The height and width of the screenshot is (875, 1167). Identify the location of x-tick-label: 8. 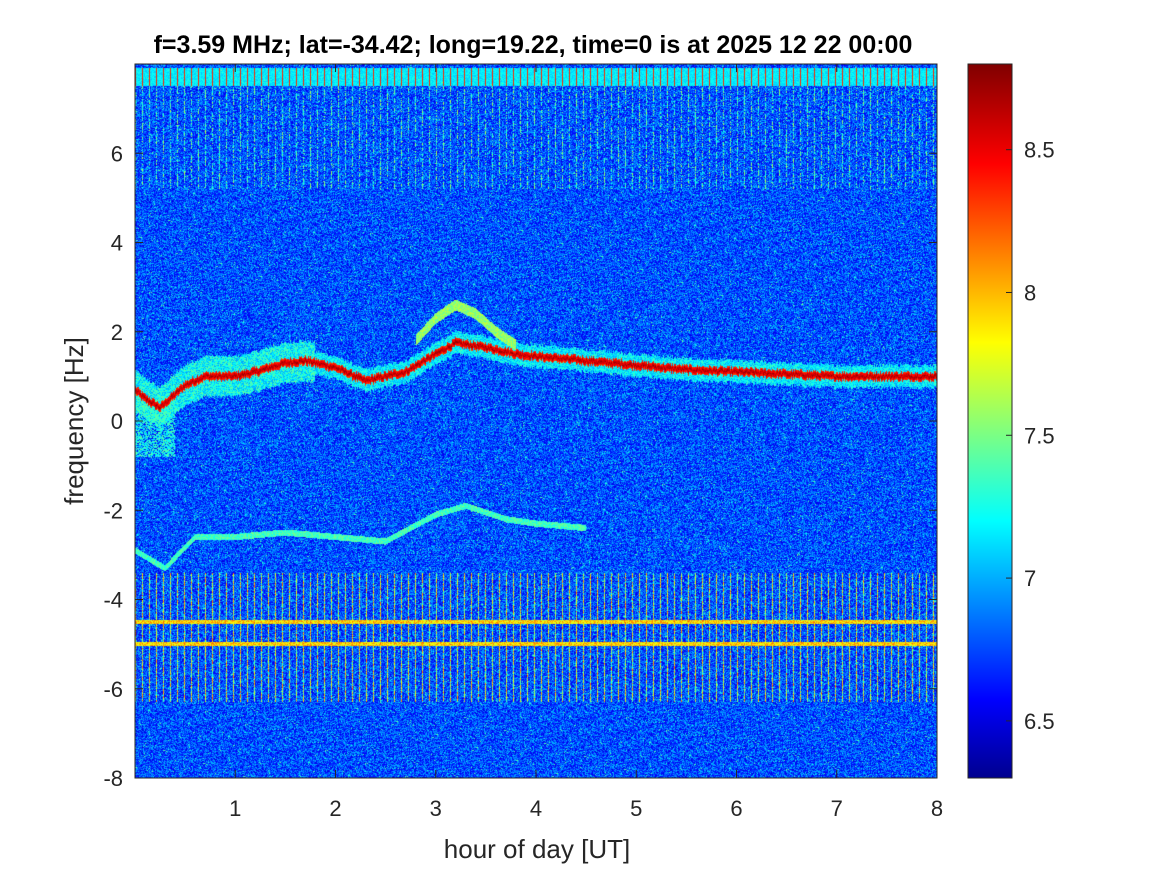
(937, 808).